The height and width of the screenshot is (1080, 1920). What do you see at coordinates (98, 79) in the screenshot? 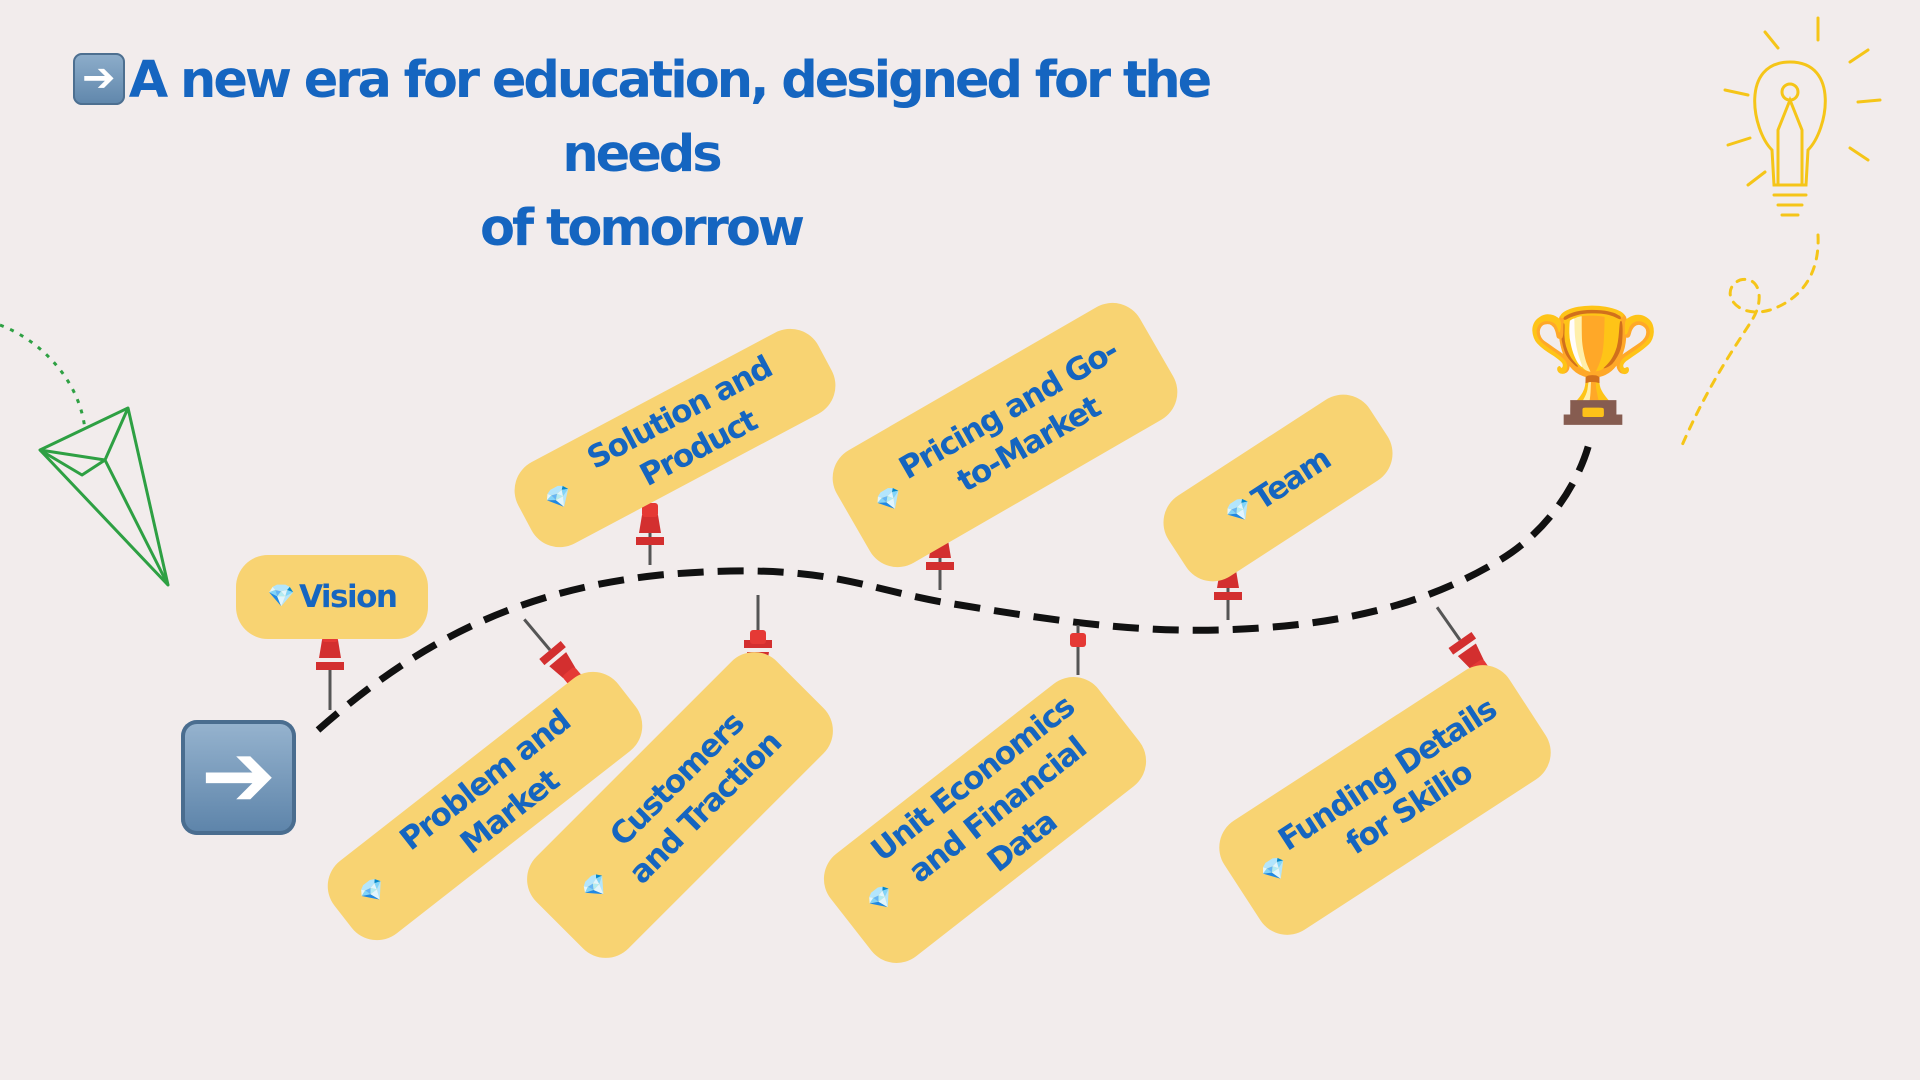
I see `right-arrow-icon: ➔` at bounding box center [98, 79].